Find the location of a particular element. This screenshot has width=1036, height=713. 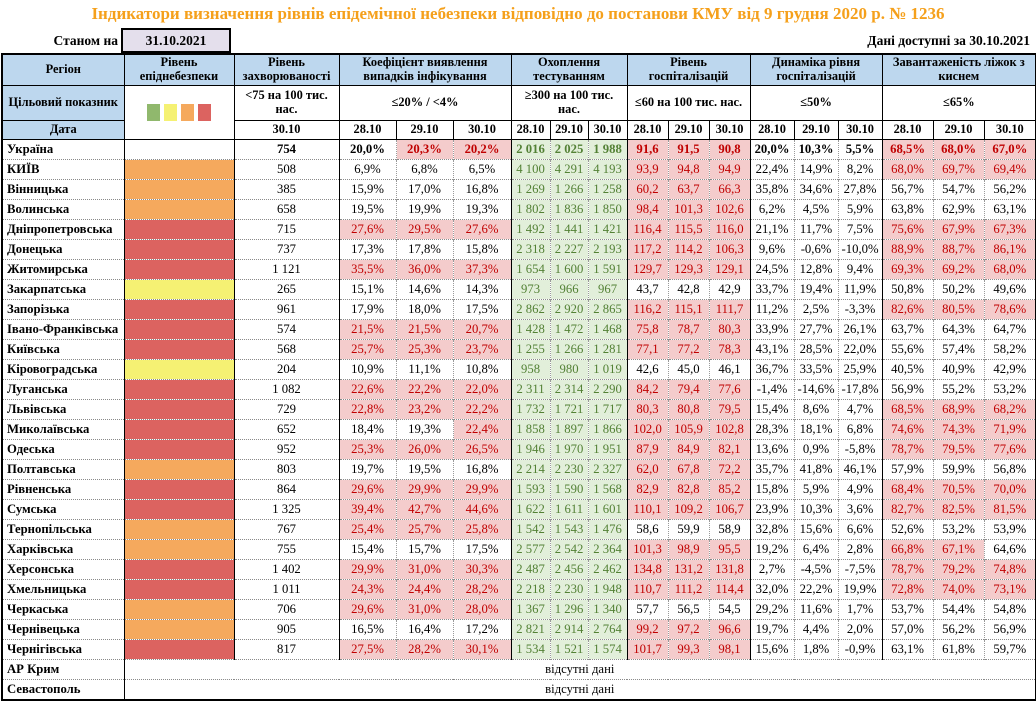

dynamics-cell: 27,8% is located at coordinates (860, 189).